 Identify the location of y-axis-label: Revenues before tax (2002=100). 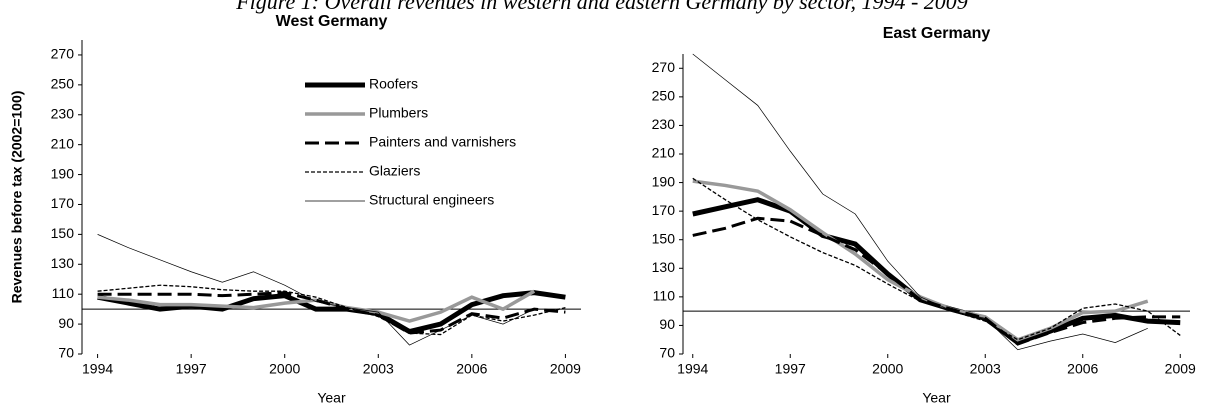
(17, 197).